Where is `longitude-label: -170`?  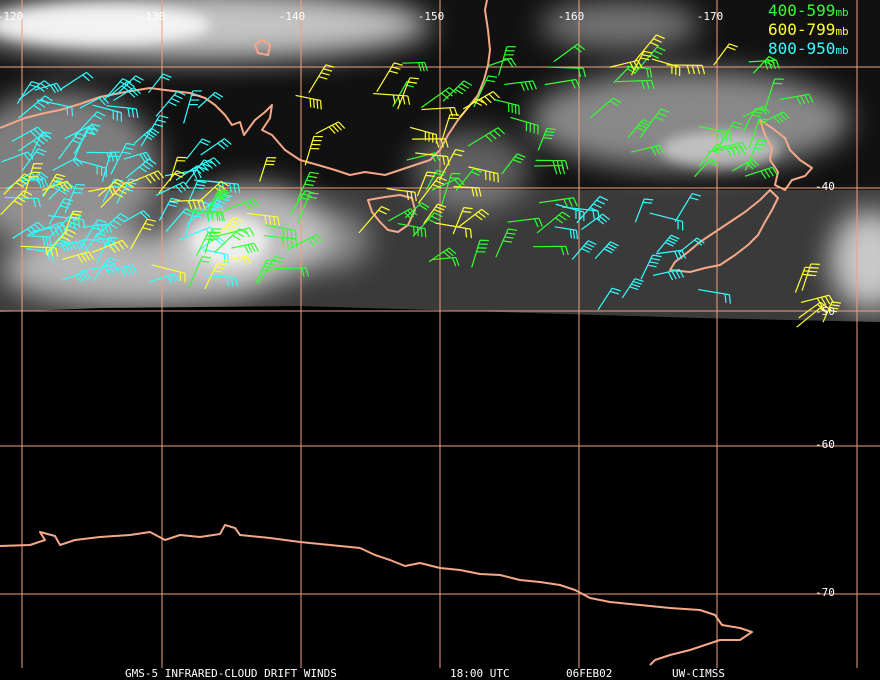 longitude-label: -170 is located at coordinates (710, 16).